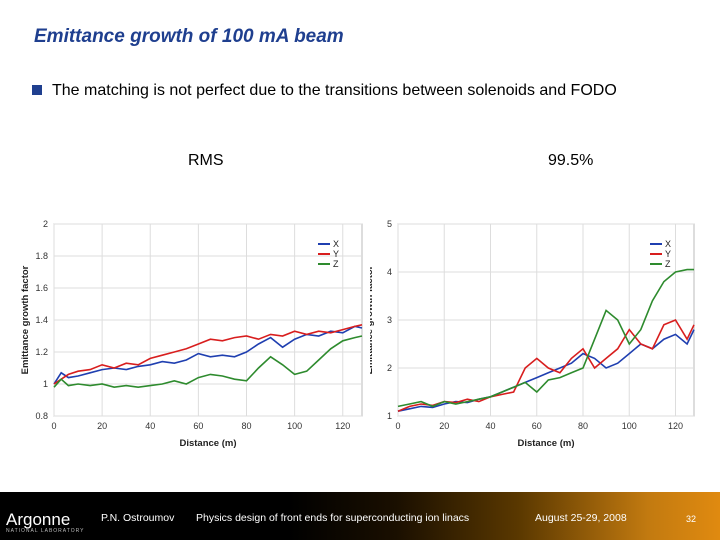  I want to click on y-tick-label: 1.4, so click(41, 320).